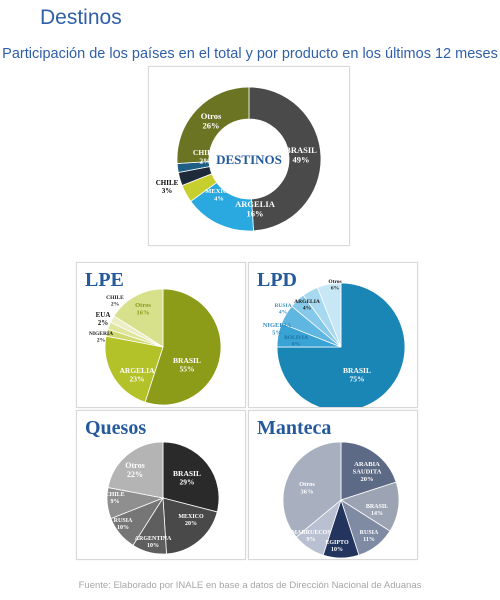  I want to click on label-chile-4-value: 9%, so click(115, 502).